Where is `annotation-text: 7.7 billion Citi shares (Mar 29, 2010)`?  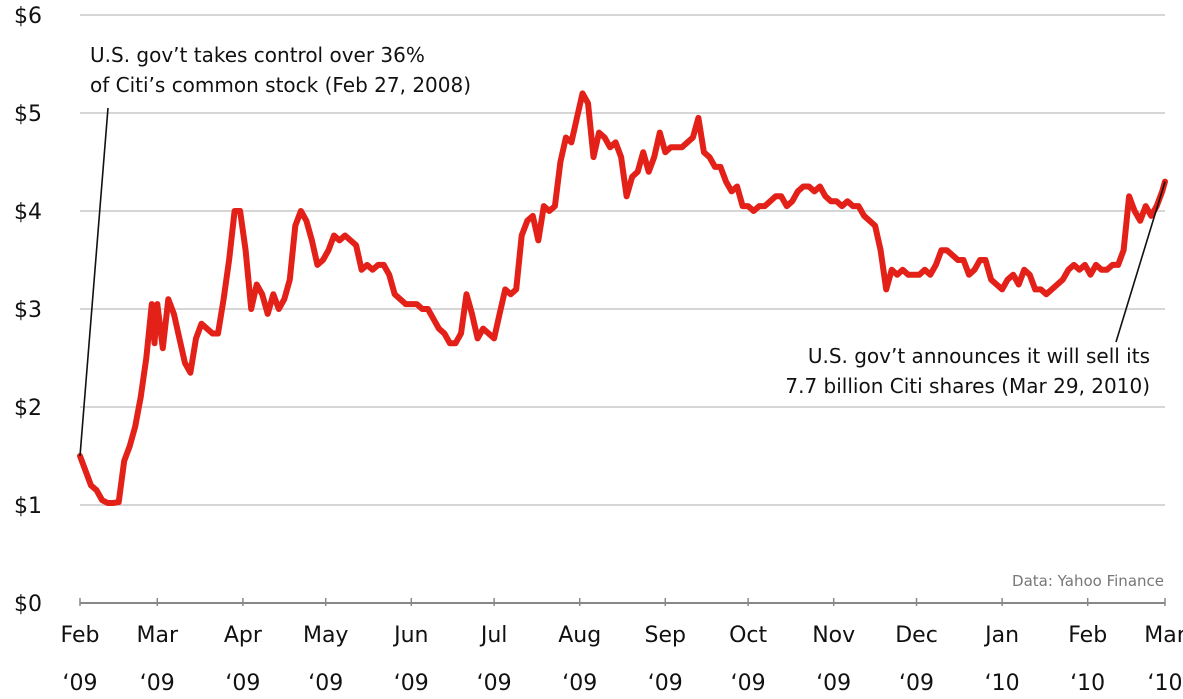
annotation-text: 7.7 billion Citi shares (Mar 29, 2010) is located at coordinates (967, 386).